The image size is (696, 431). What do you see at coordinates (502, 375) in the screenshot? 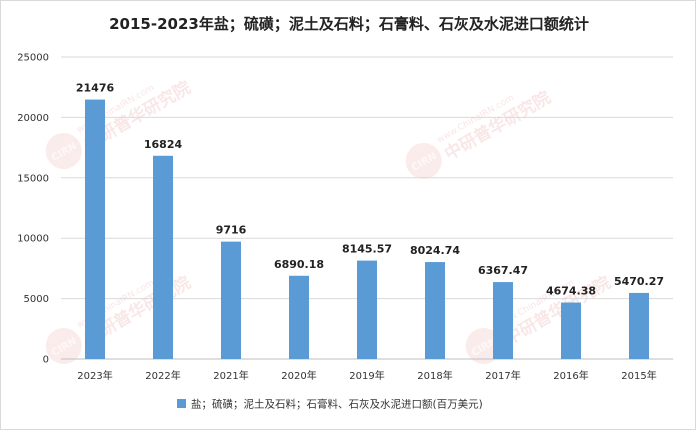
I see `x-tick-label: 2017年` at bounding box center [502, 375].